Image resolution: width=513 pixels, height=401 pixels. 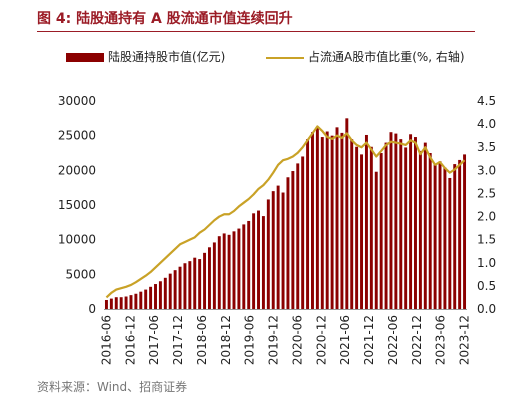 What do you see at coordinates (178, 340) in the screenshot?
I see `x-tick-label: 2017-12` at bounding box center [178, 340].